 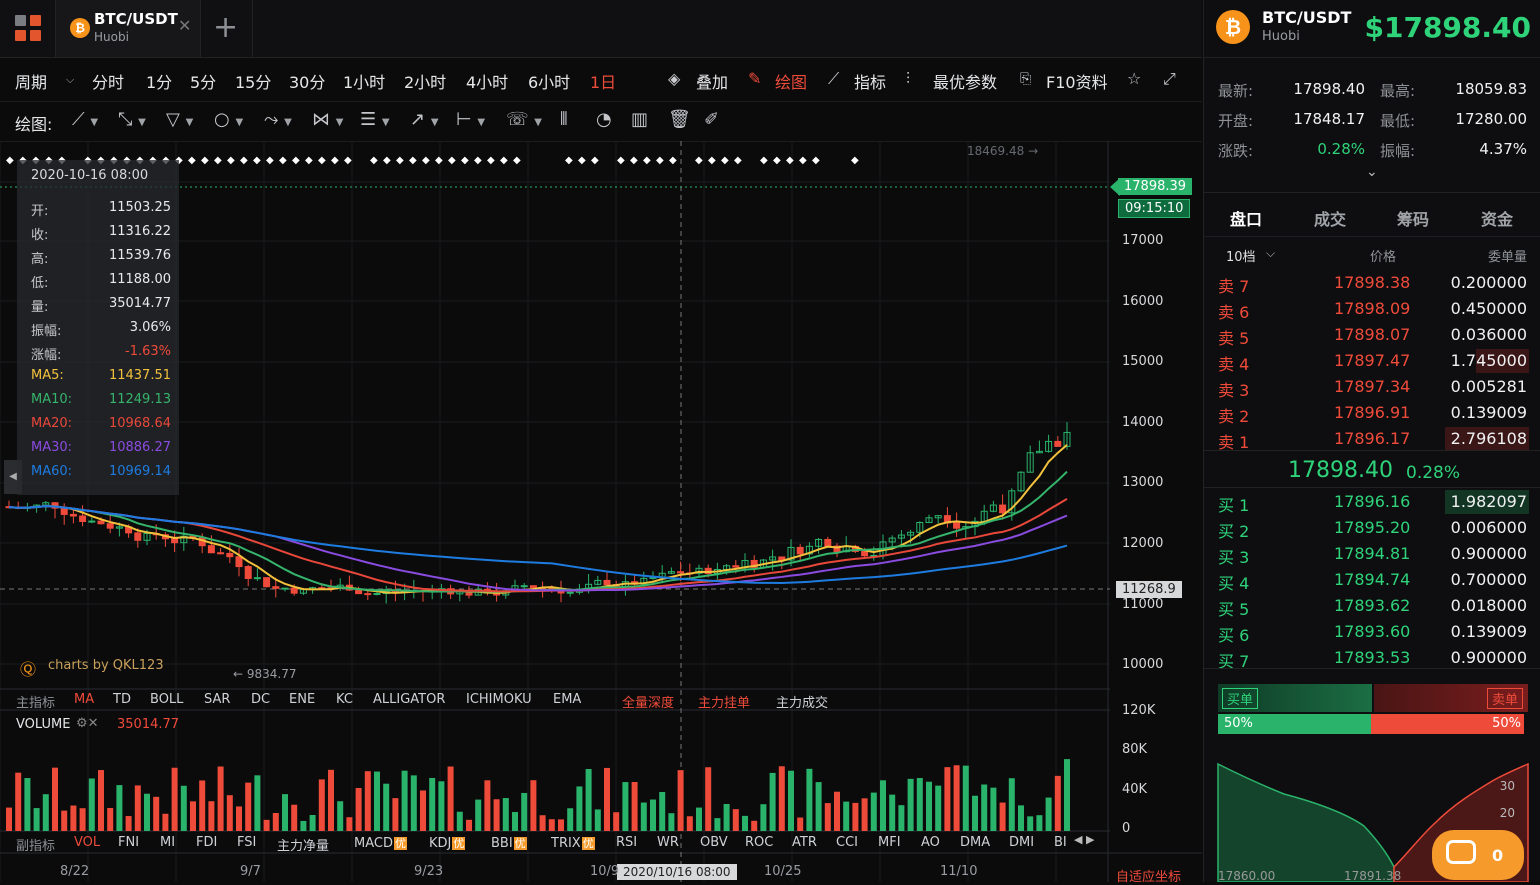 I want to click on bars-tool-icon: ⫴, so click(x=564, y=119).